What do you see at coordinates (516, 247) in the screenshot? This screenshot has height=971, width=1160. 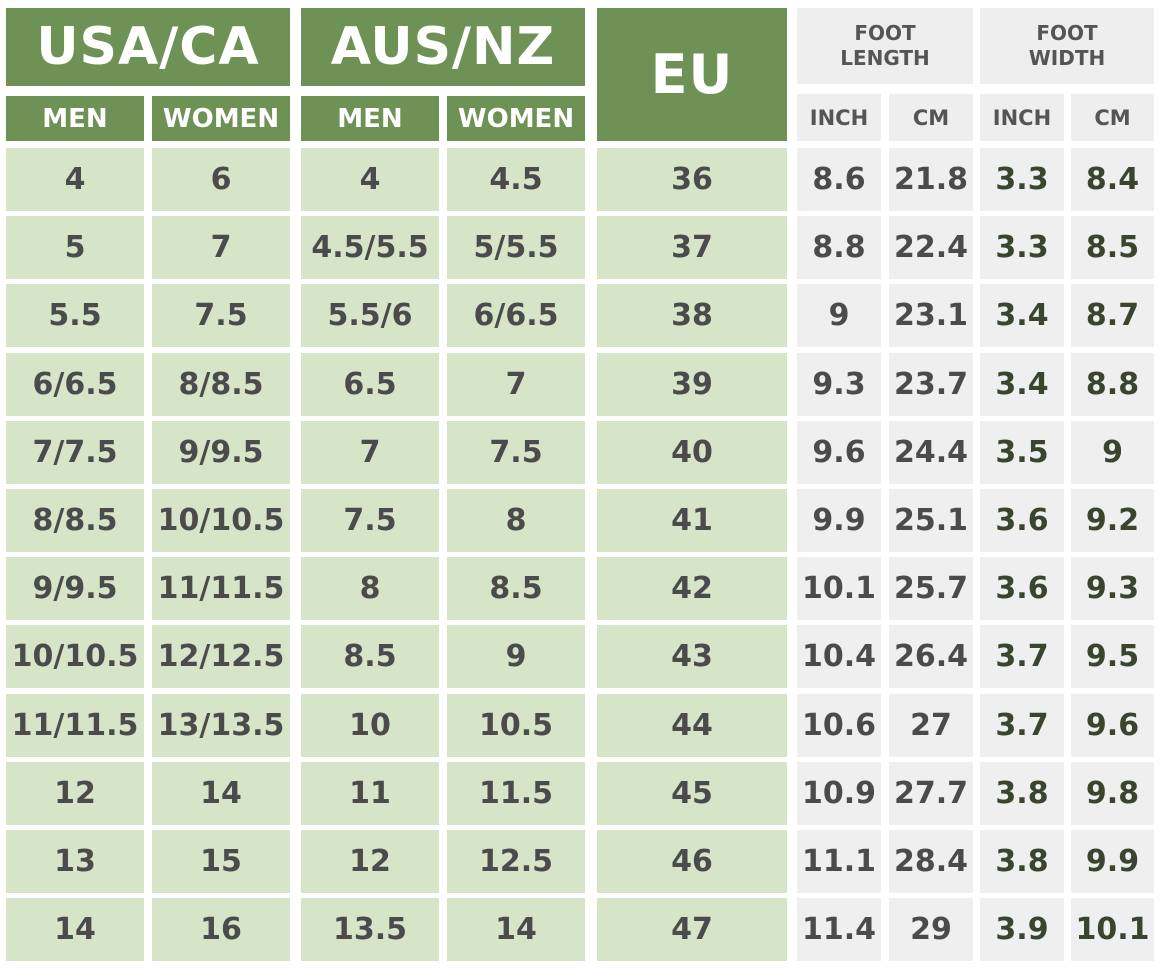 I see `cell-au-women: 5/5.5` at bounding box center [516, 247].